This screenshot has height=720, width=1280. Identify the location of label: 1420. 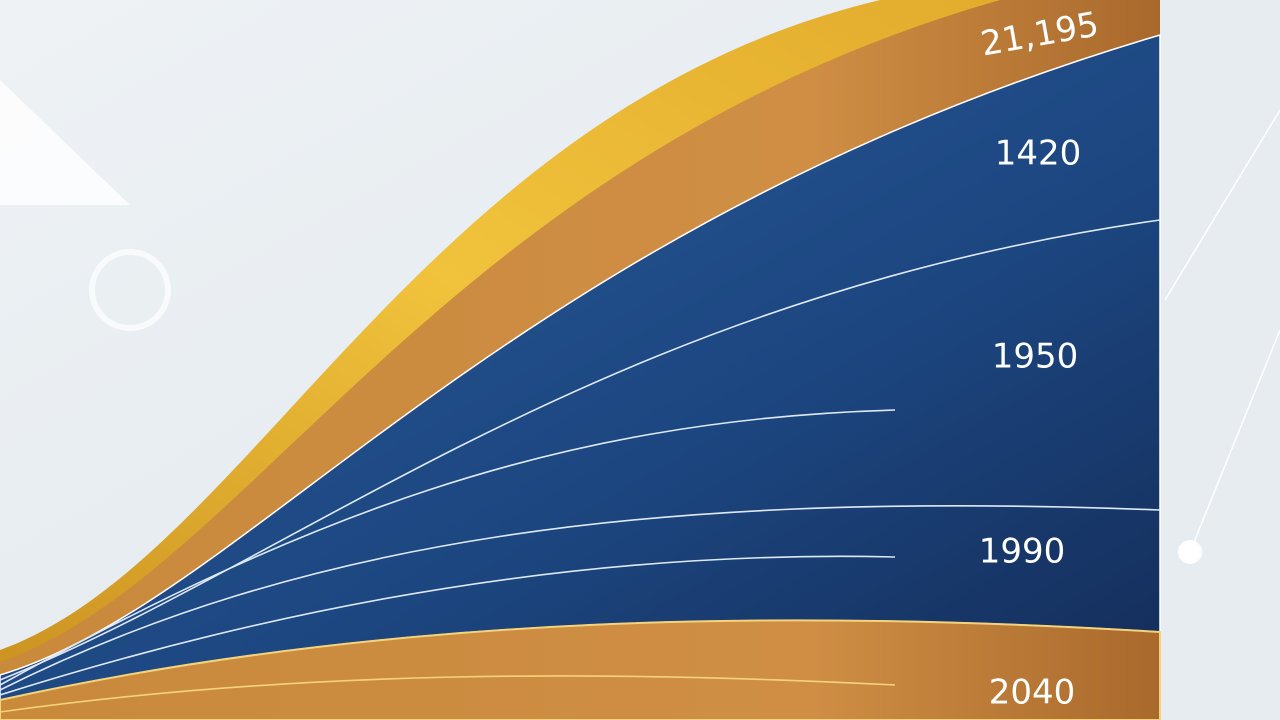
(1038, 154).